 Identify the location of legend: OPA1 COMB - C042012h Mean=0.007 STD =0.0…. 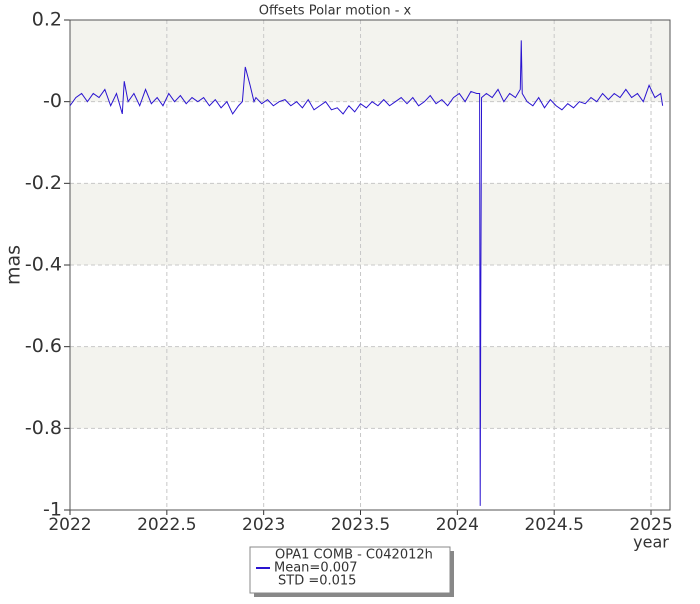
(351, 571).